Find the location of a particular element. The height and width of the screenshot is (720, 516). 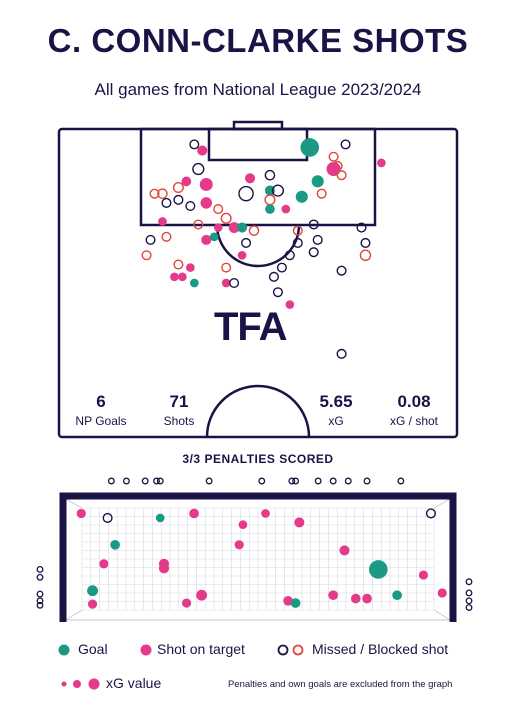

legend-on-target-icon is located at coordinates (146, 650).